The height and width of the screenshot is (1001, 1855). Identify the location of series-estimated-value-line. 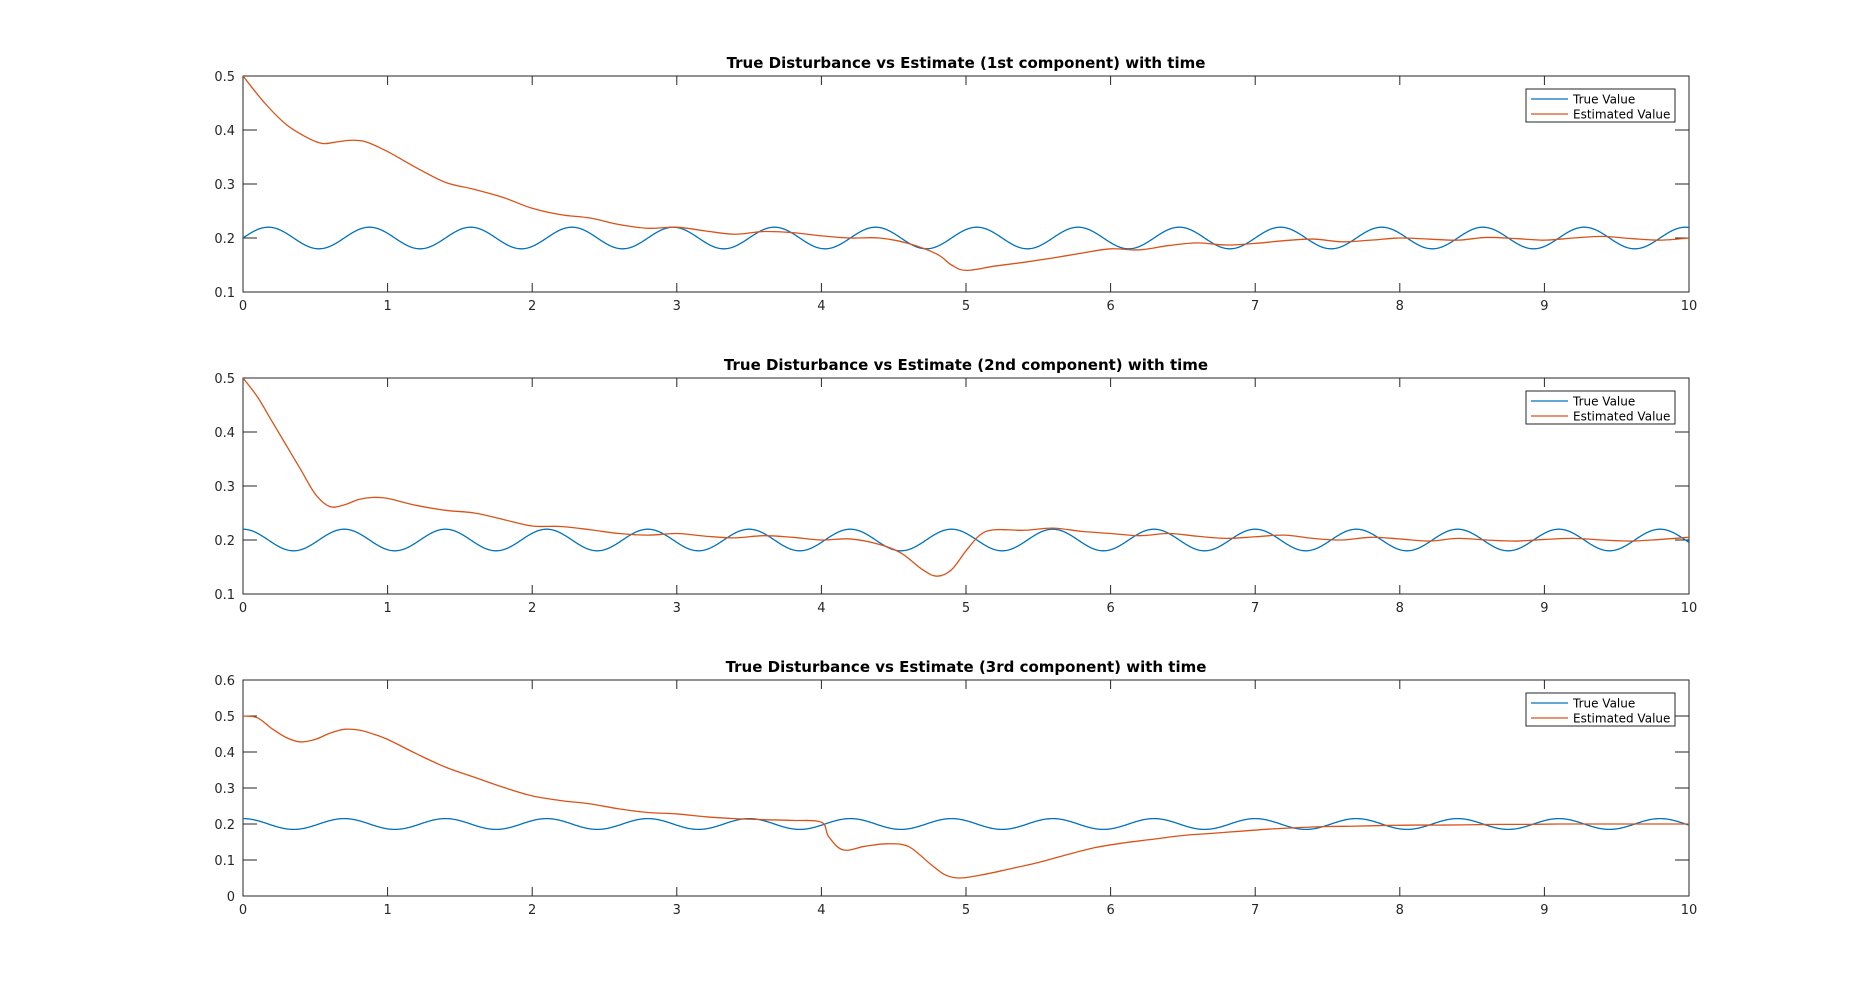
(966, 797).